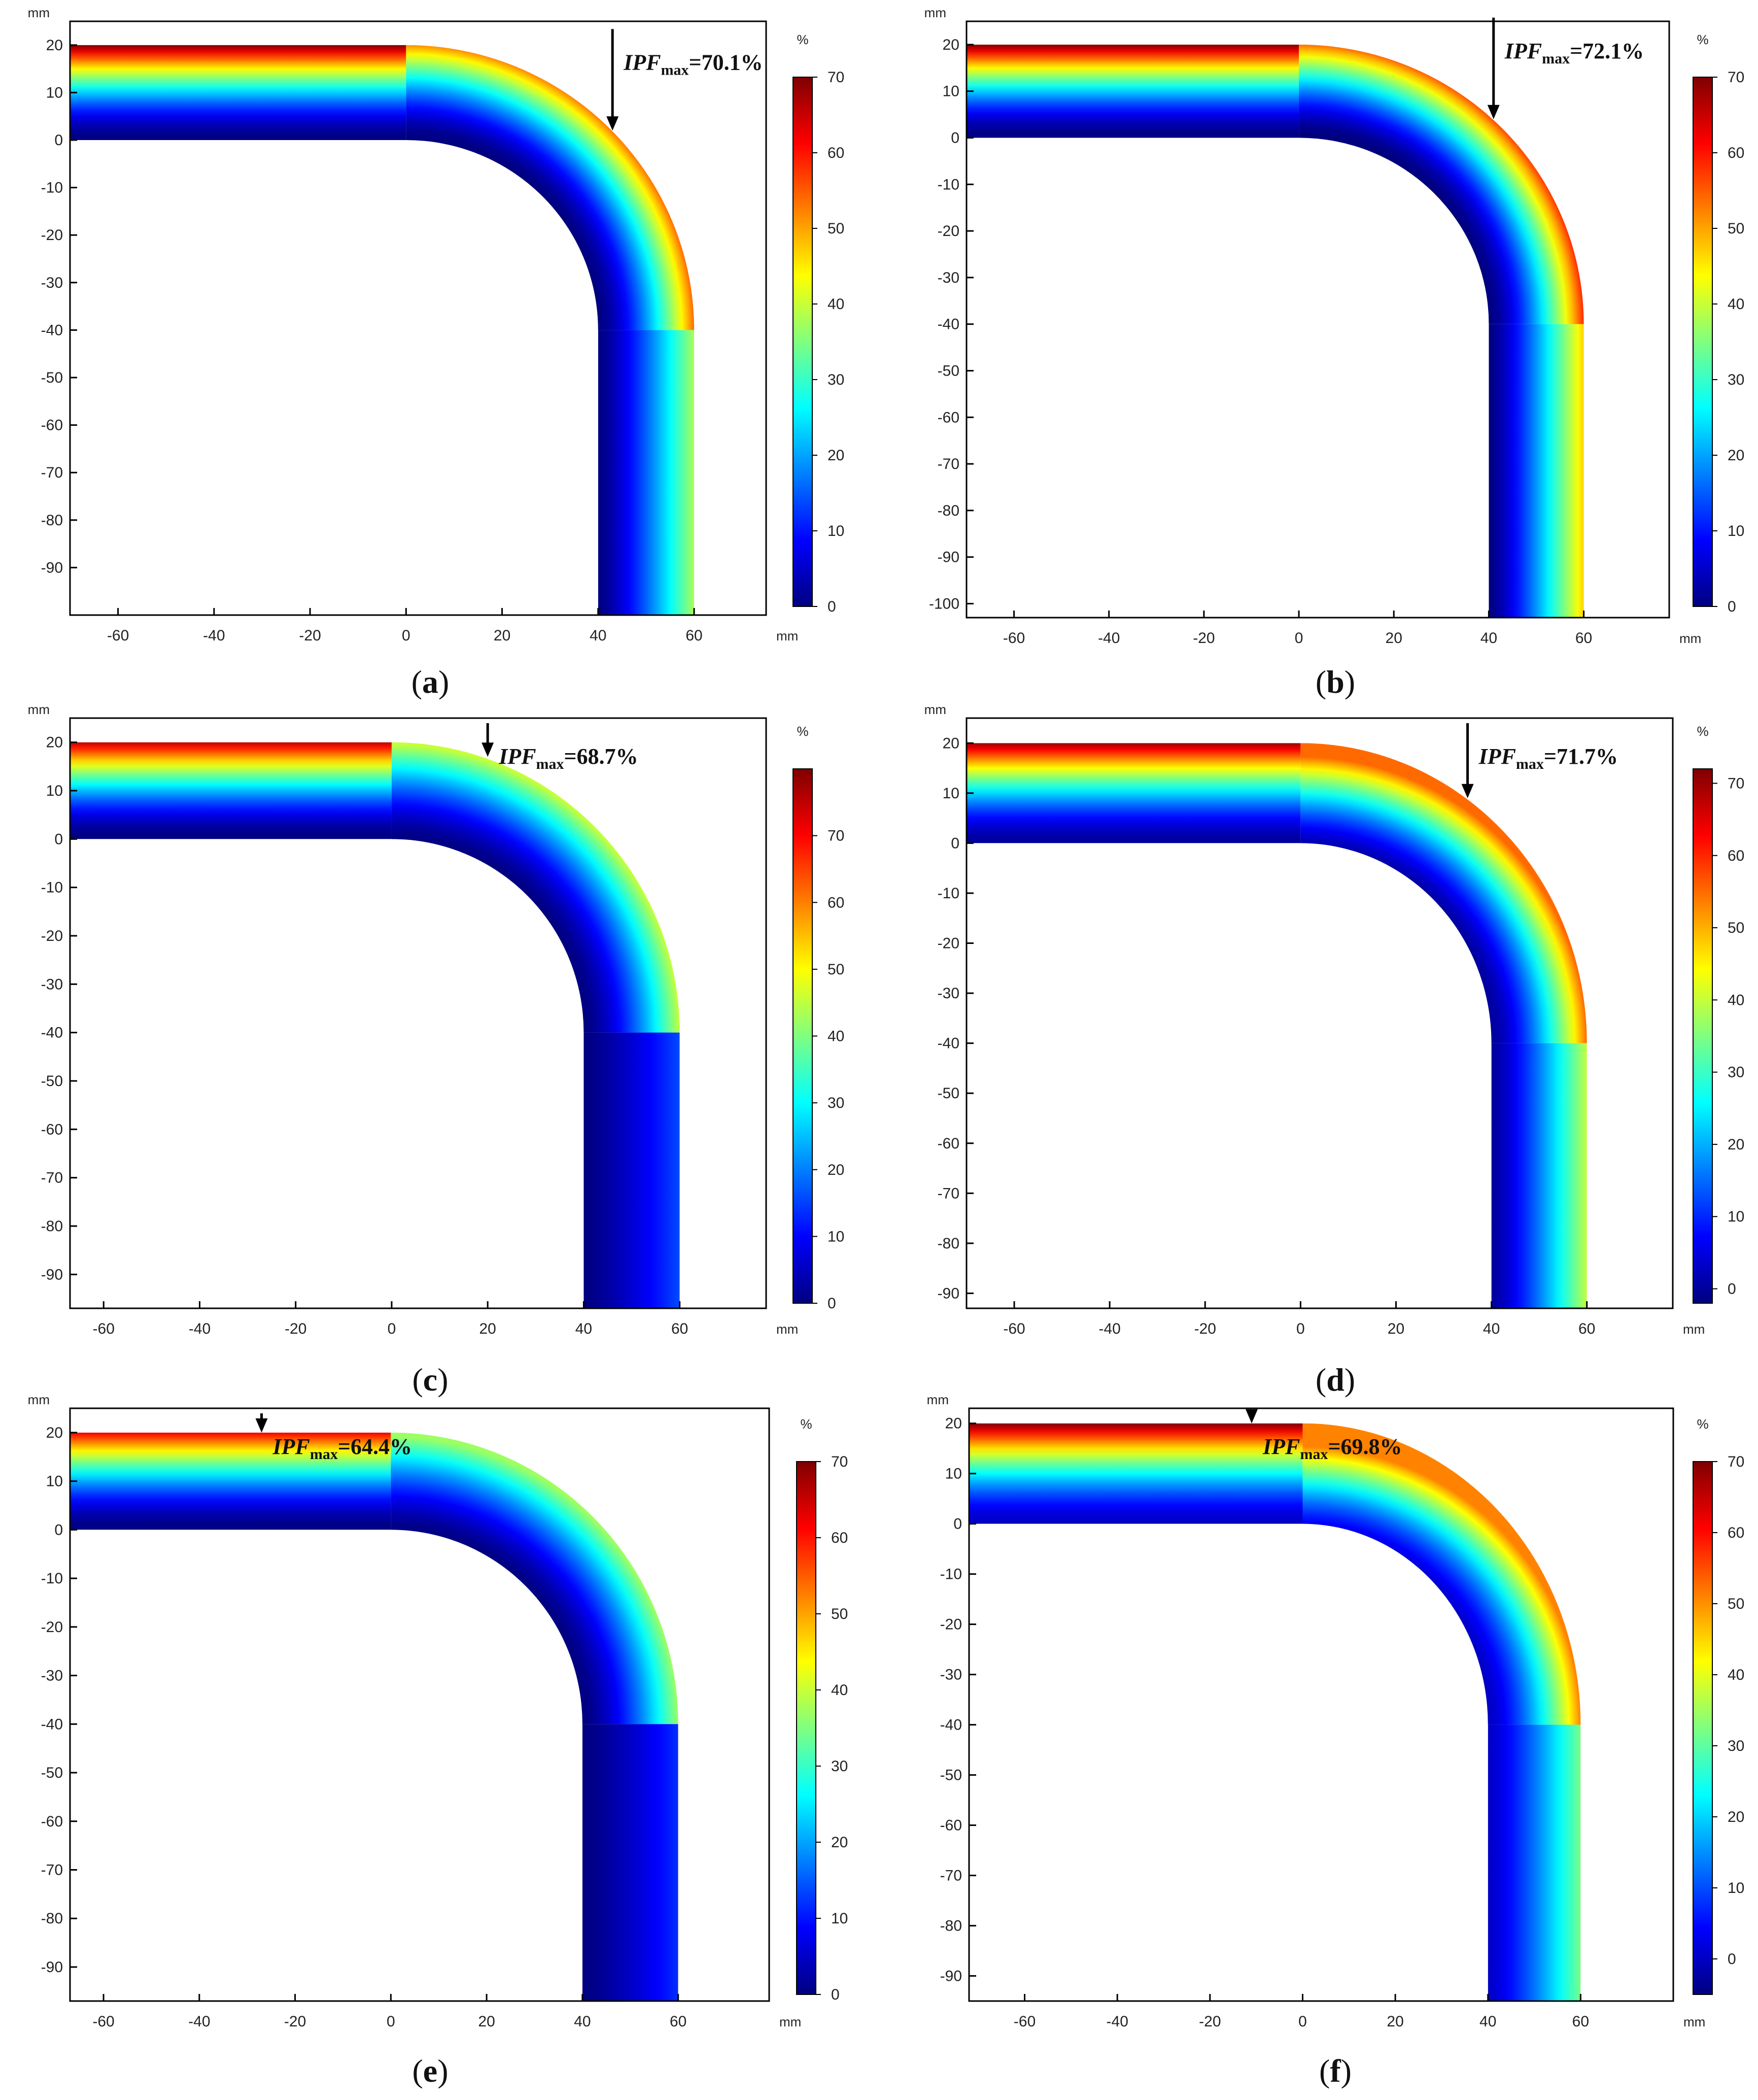  What do you see at coordinates (839, 1767) in the screenshot?
I see `colorbar-tick-label: 30` at bounding box center [839, 1767].